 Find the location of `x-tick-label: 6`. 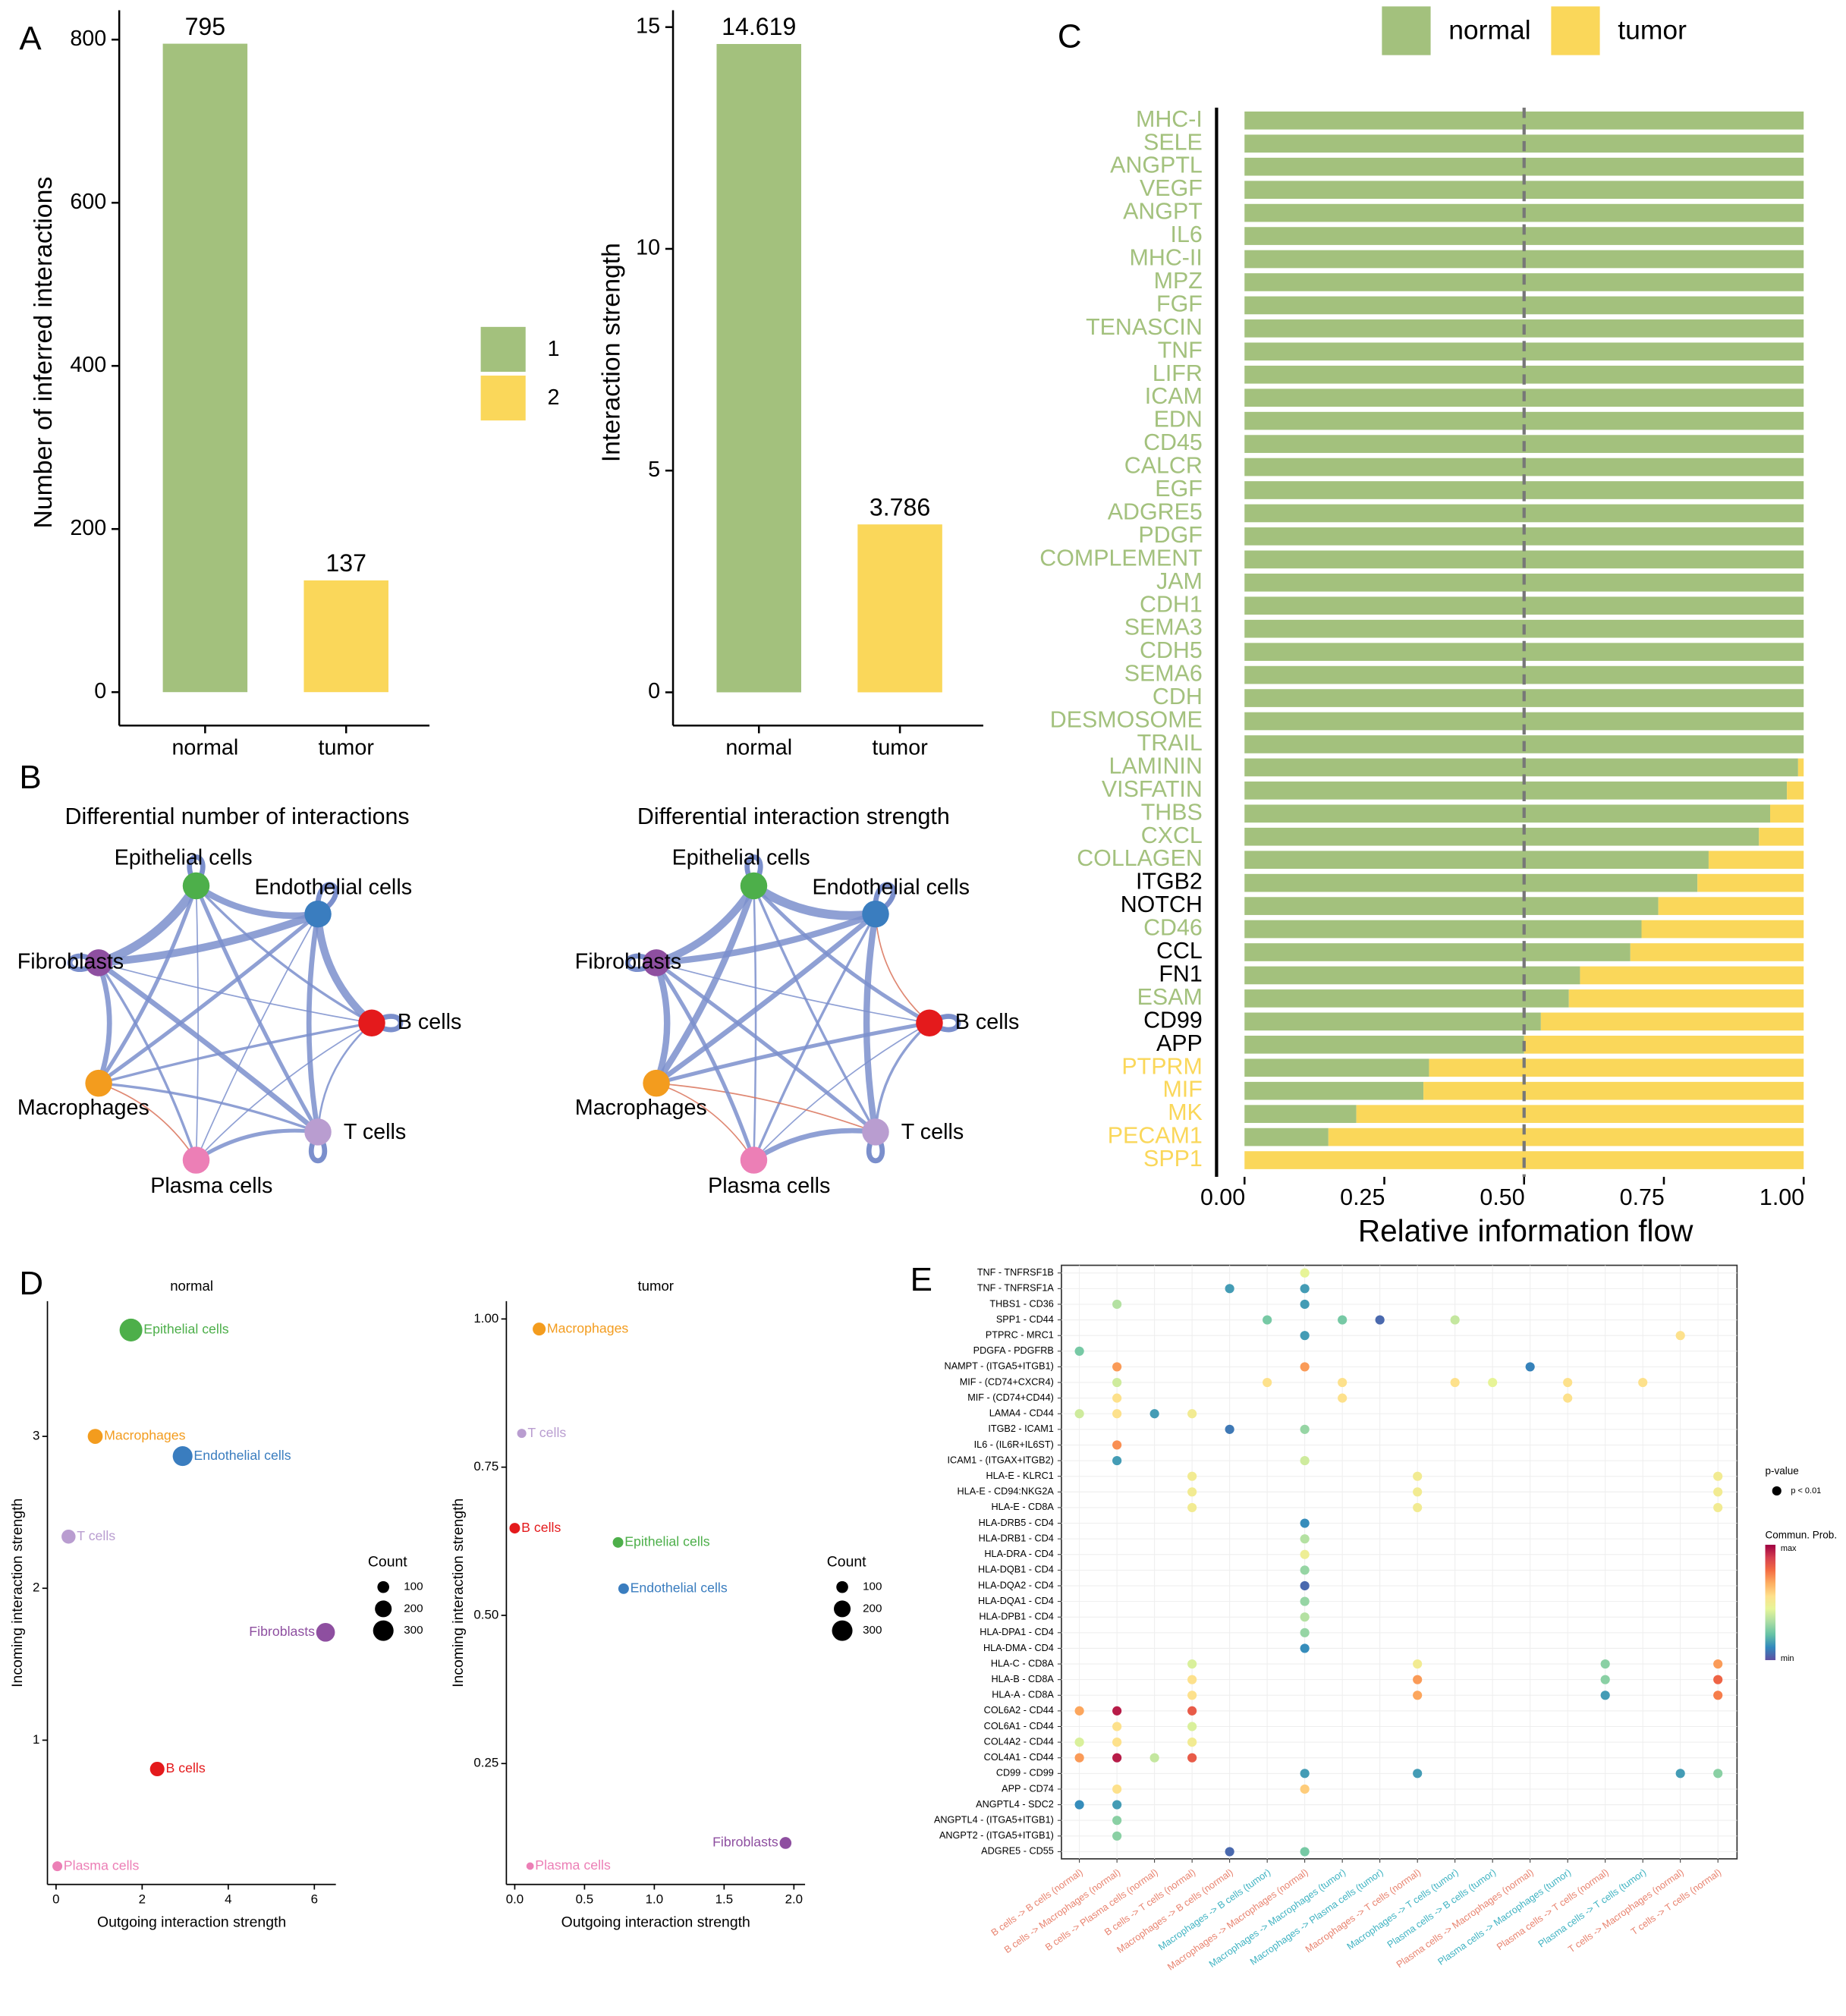

x-tick-label: 6 is located at coordinates (314, 1899).